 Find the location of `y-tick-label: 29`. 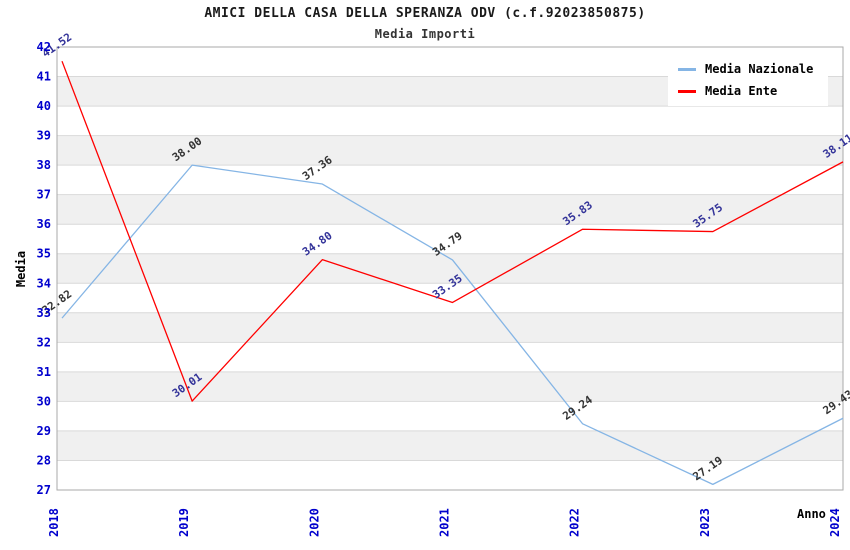

y-tick-label: 29 is located at coordinates (44, 431).